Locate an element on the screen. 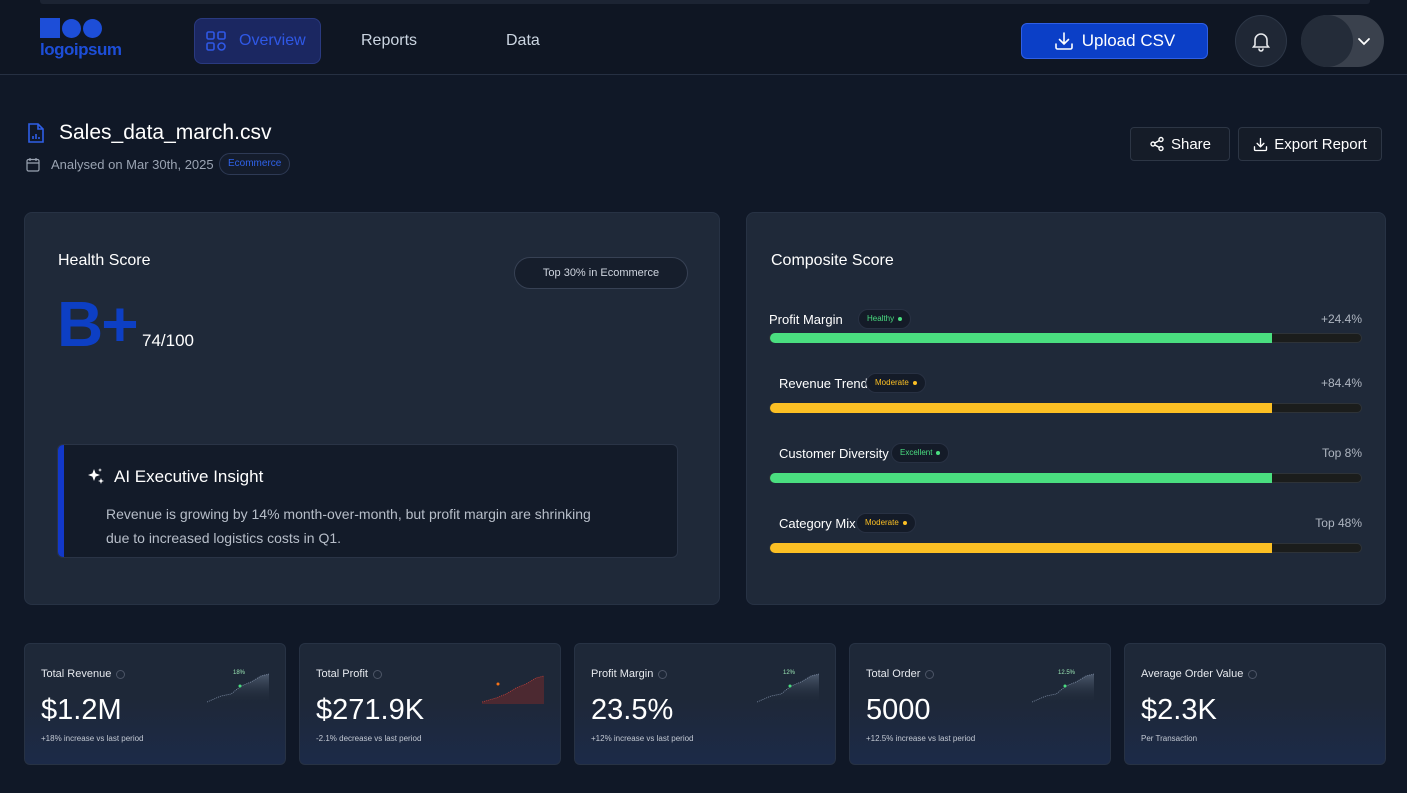  kpi-label: Total Order is located at coordinates (900, 674).